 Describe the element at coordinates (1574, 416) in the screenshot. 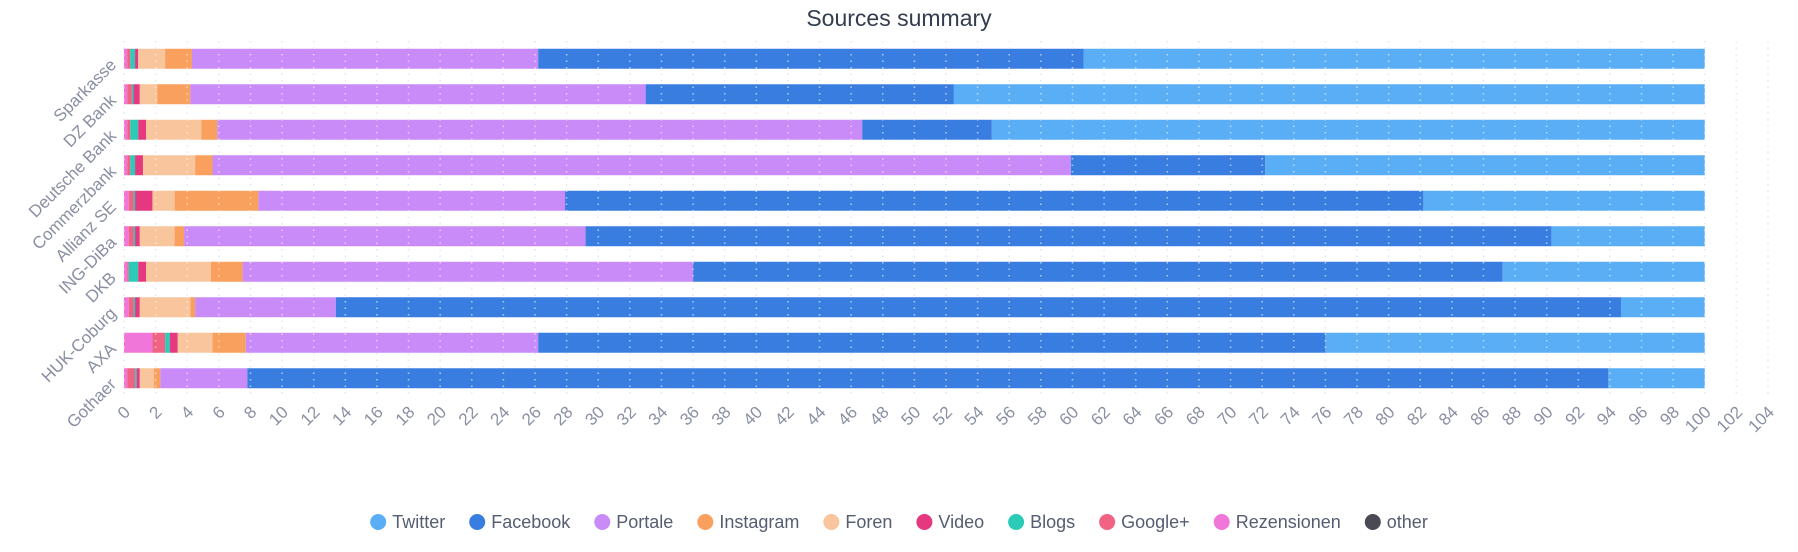

I see `x-tick-label: 92` at that location.